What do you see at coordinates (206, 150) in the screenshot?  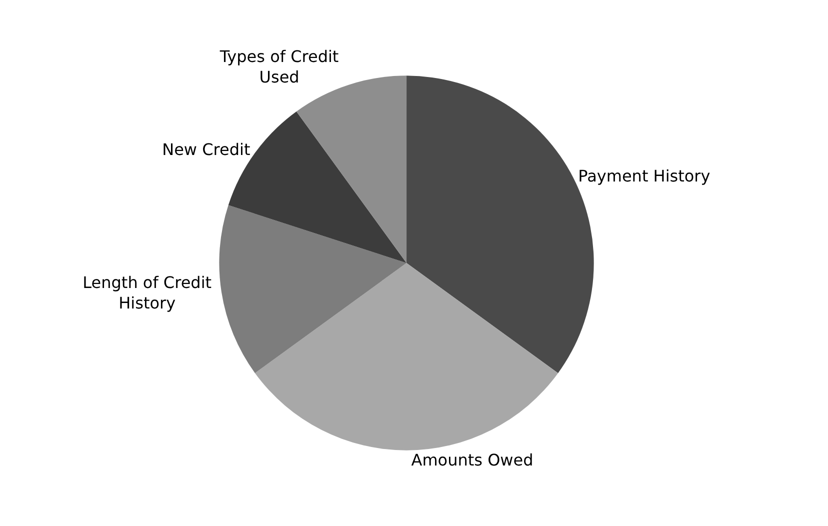 I see `slice-label: New Credit` at bounding box center [206, 150].